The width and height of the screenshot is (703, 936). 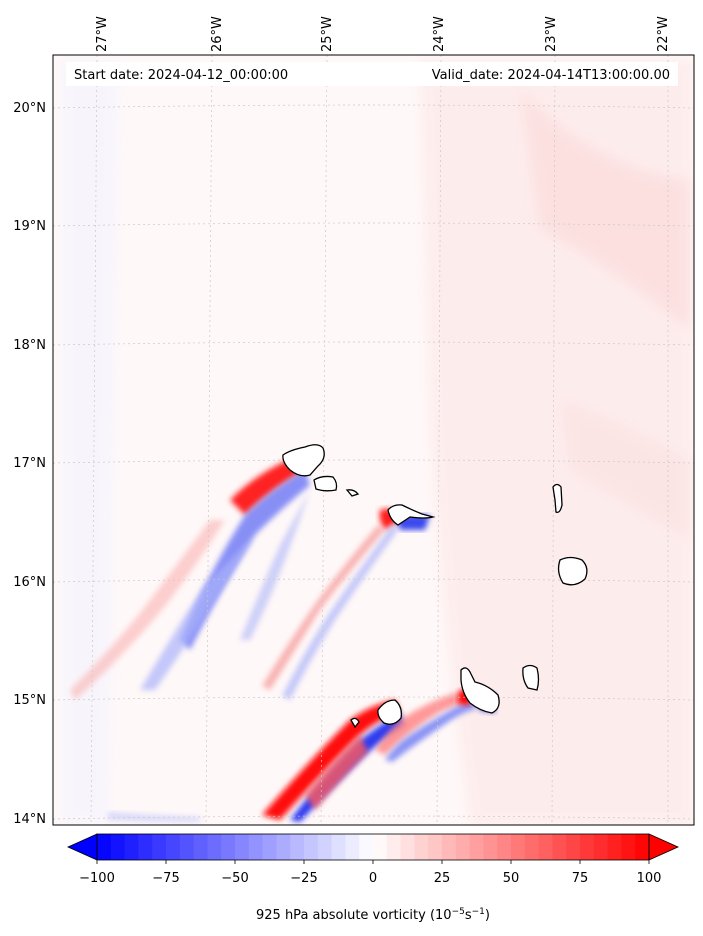 What do you see at coordinates (29, 700) in the screenshot?
I see `lat-tick-label: 15°N` at bounding box center [29, 700].